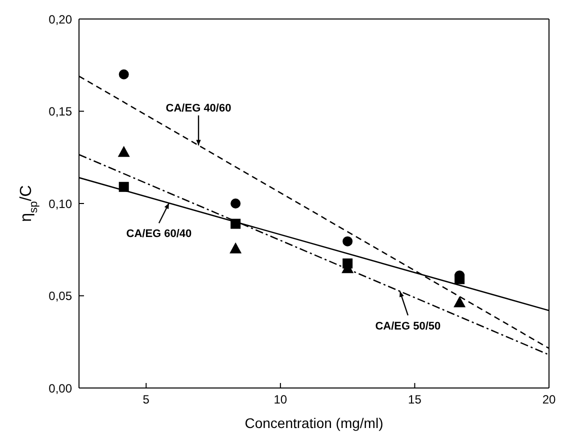  What do you see at coordinates (549, 399) in the screenshot?
I see `x-tick-label: 20` at bounding box center [549, 399].